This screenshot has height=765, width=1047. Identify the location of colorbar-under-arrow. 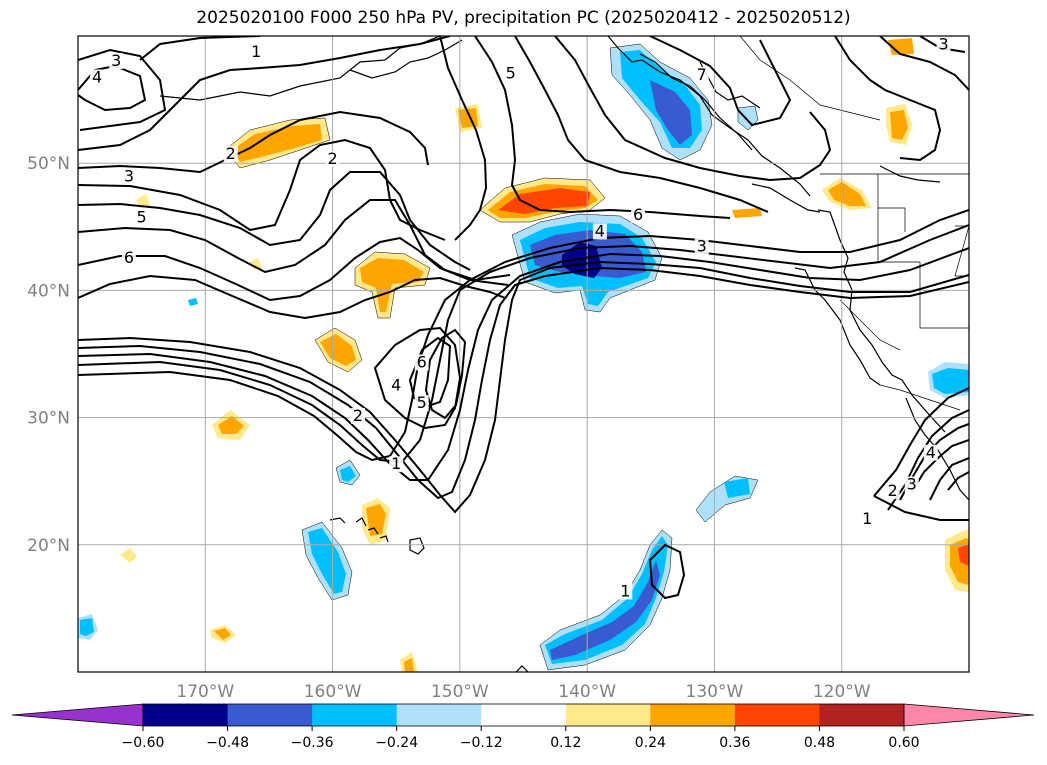
(77, 715).